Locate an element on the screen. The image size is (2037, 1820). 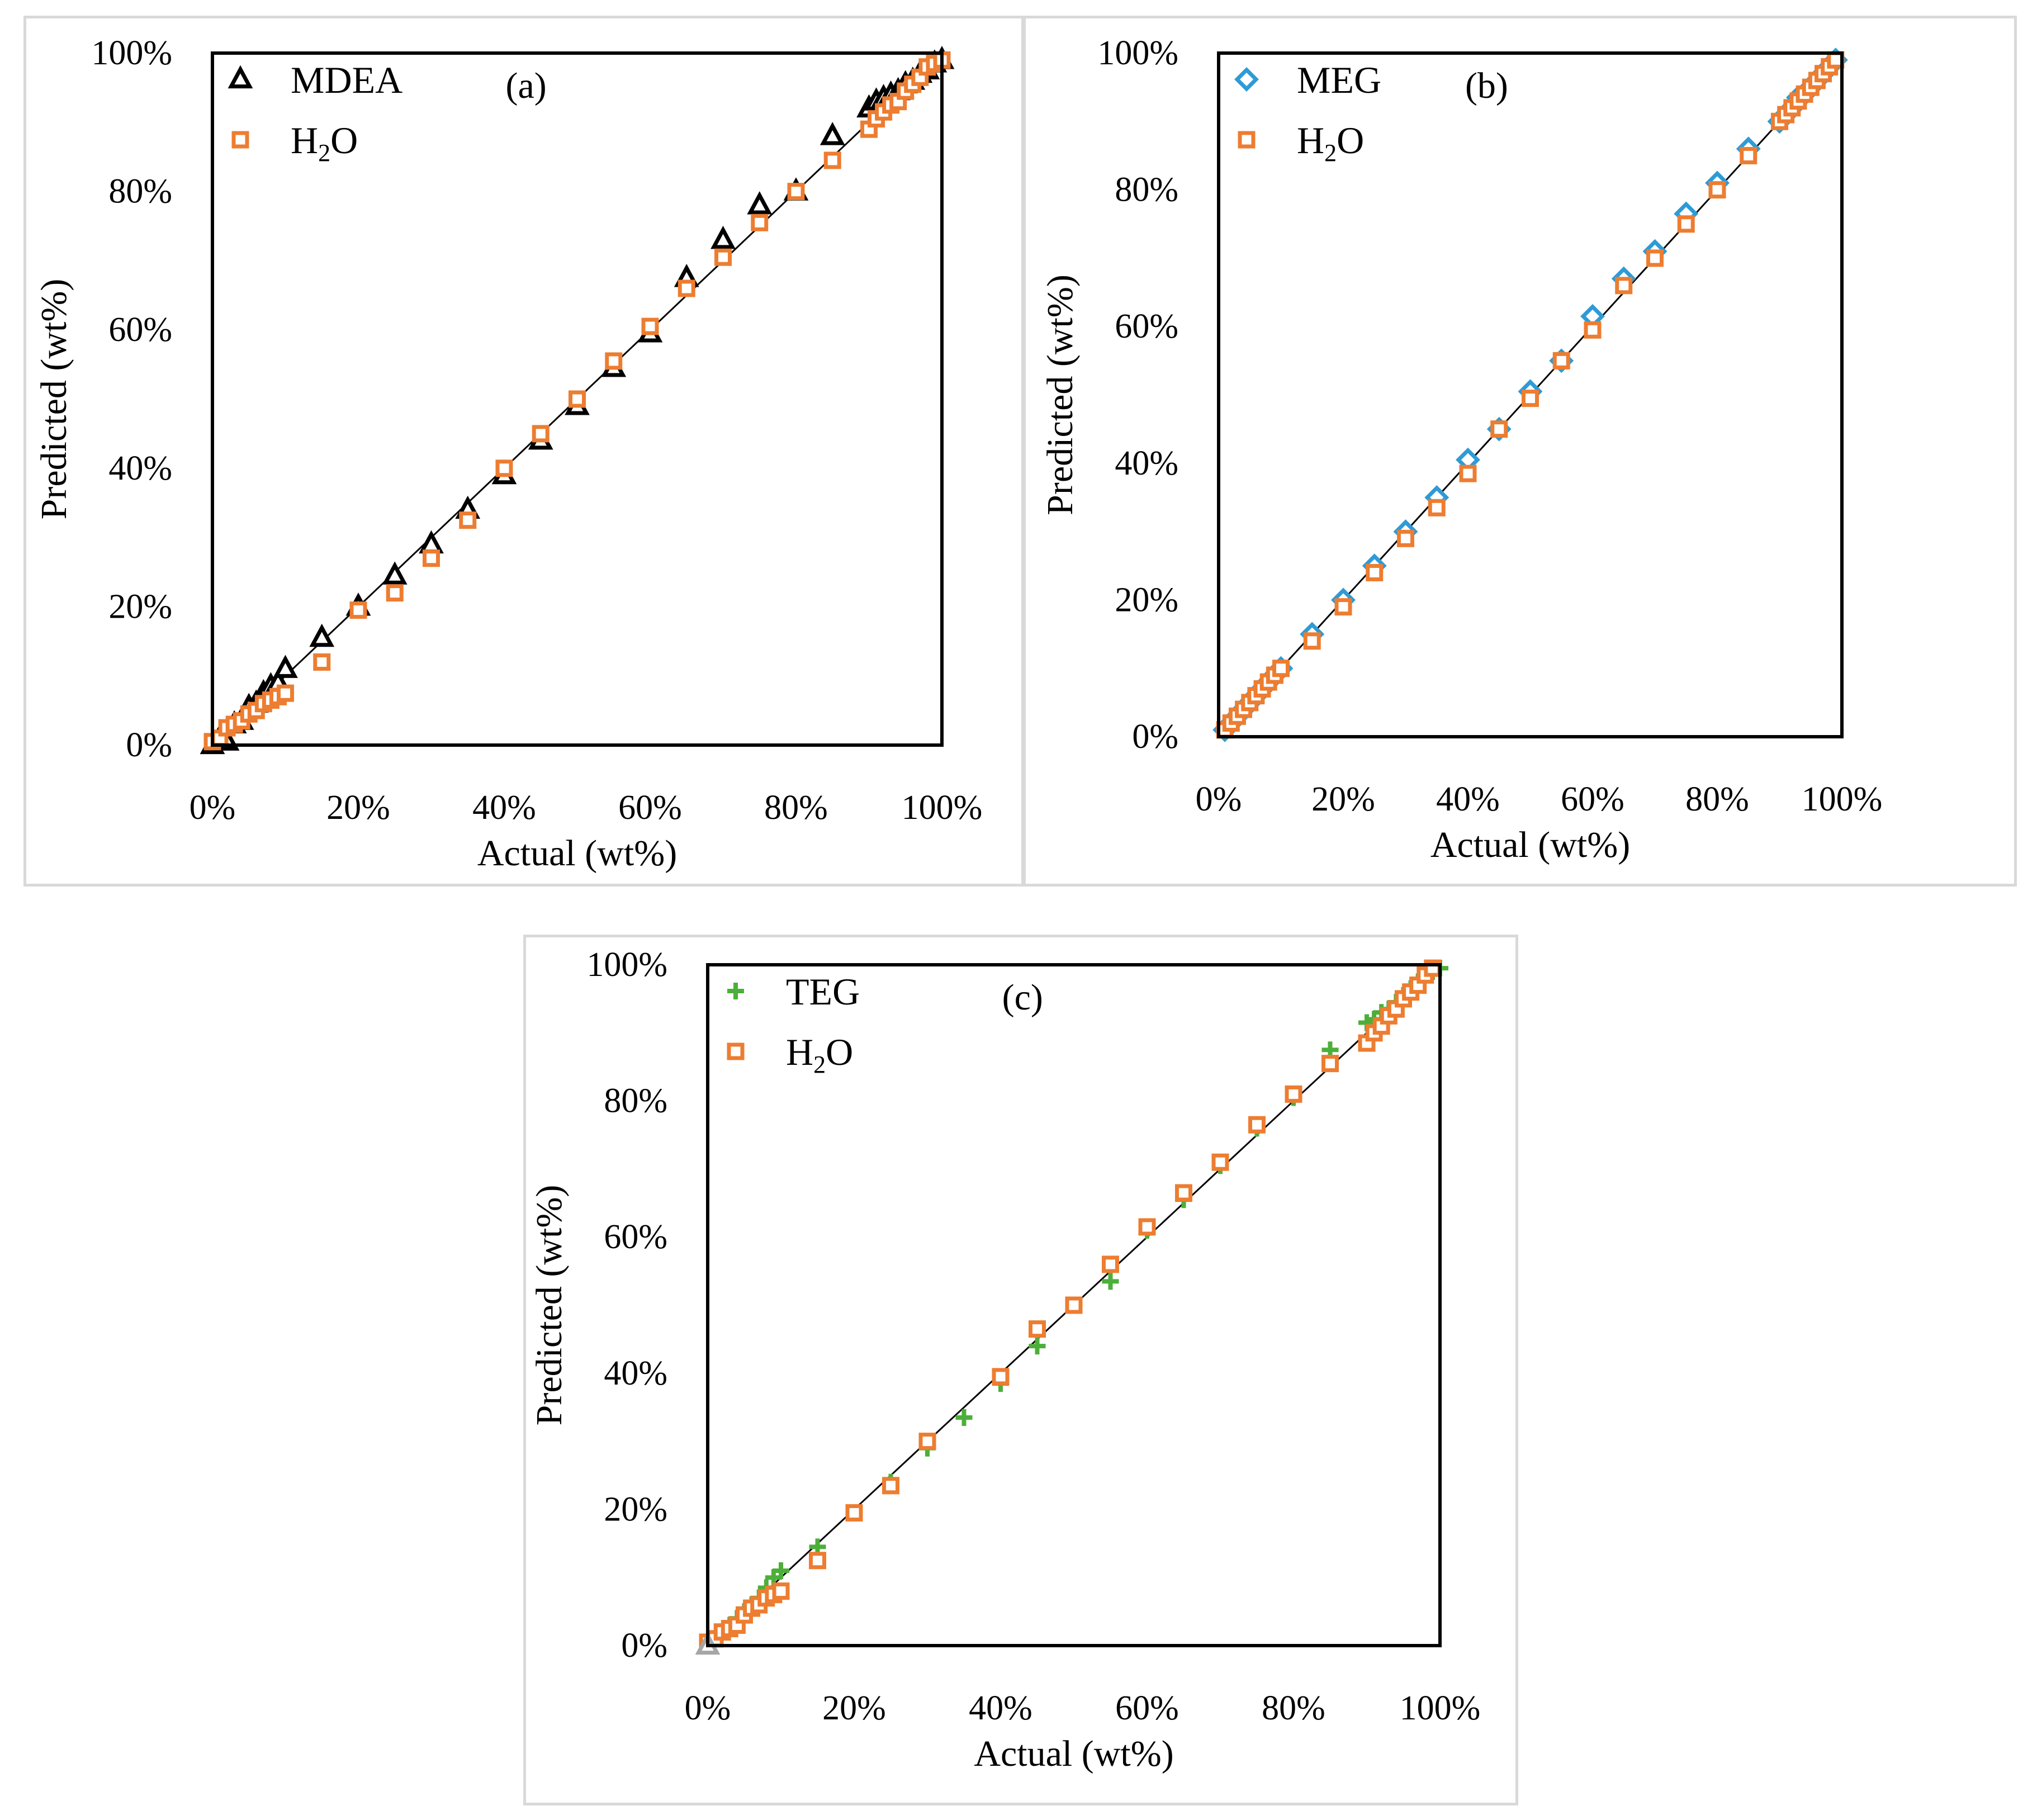
plot-area is located at coordinates (578, 399).